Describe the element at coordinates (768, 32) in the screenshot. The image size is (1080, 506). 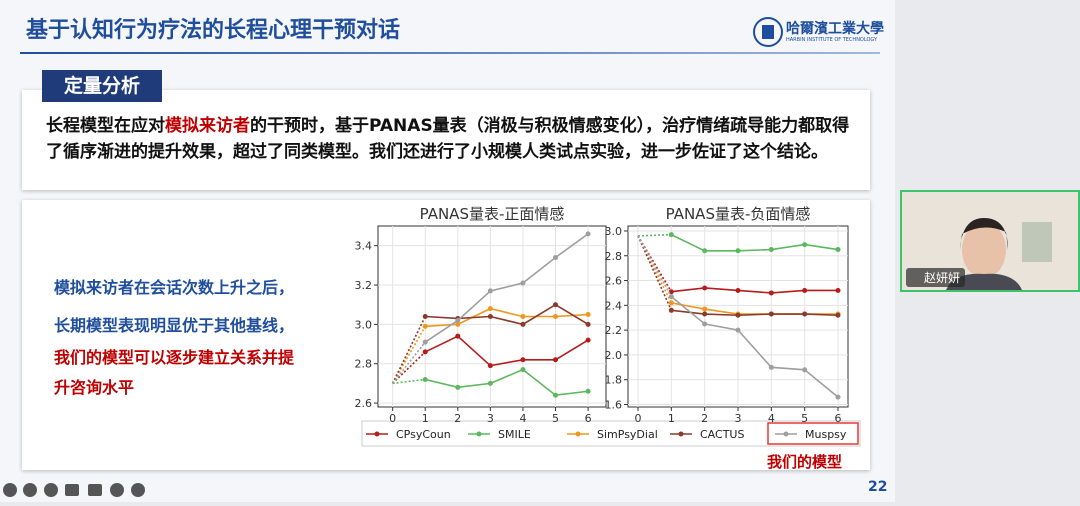
I see `logo-emblem` at that location.